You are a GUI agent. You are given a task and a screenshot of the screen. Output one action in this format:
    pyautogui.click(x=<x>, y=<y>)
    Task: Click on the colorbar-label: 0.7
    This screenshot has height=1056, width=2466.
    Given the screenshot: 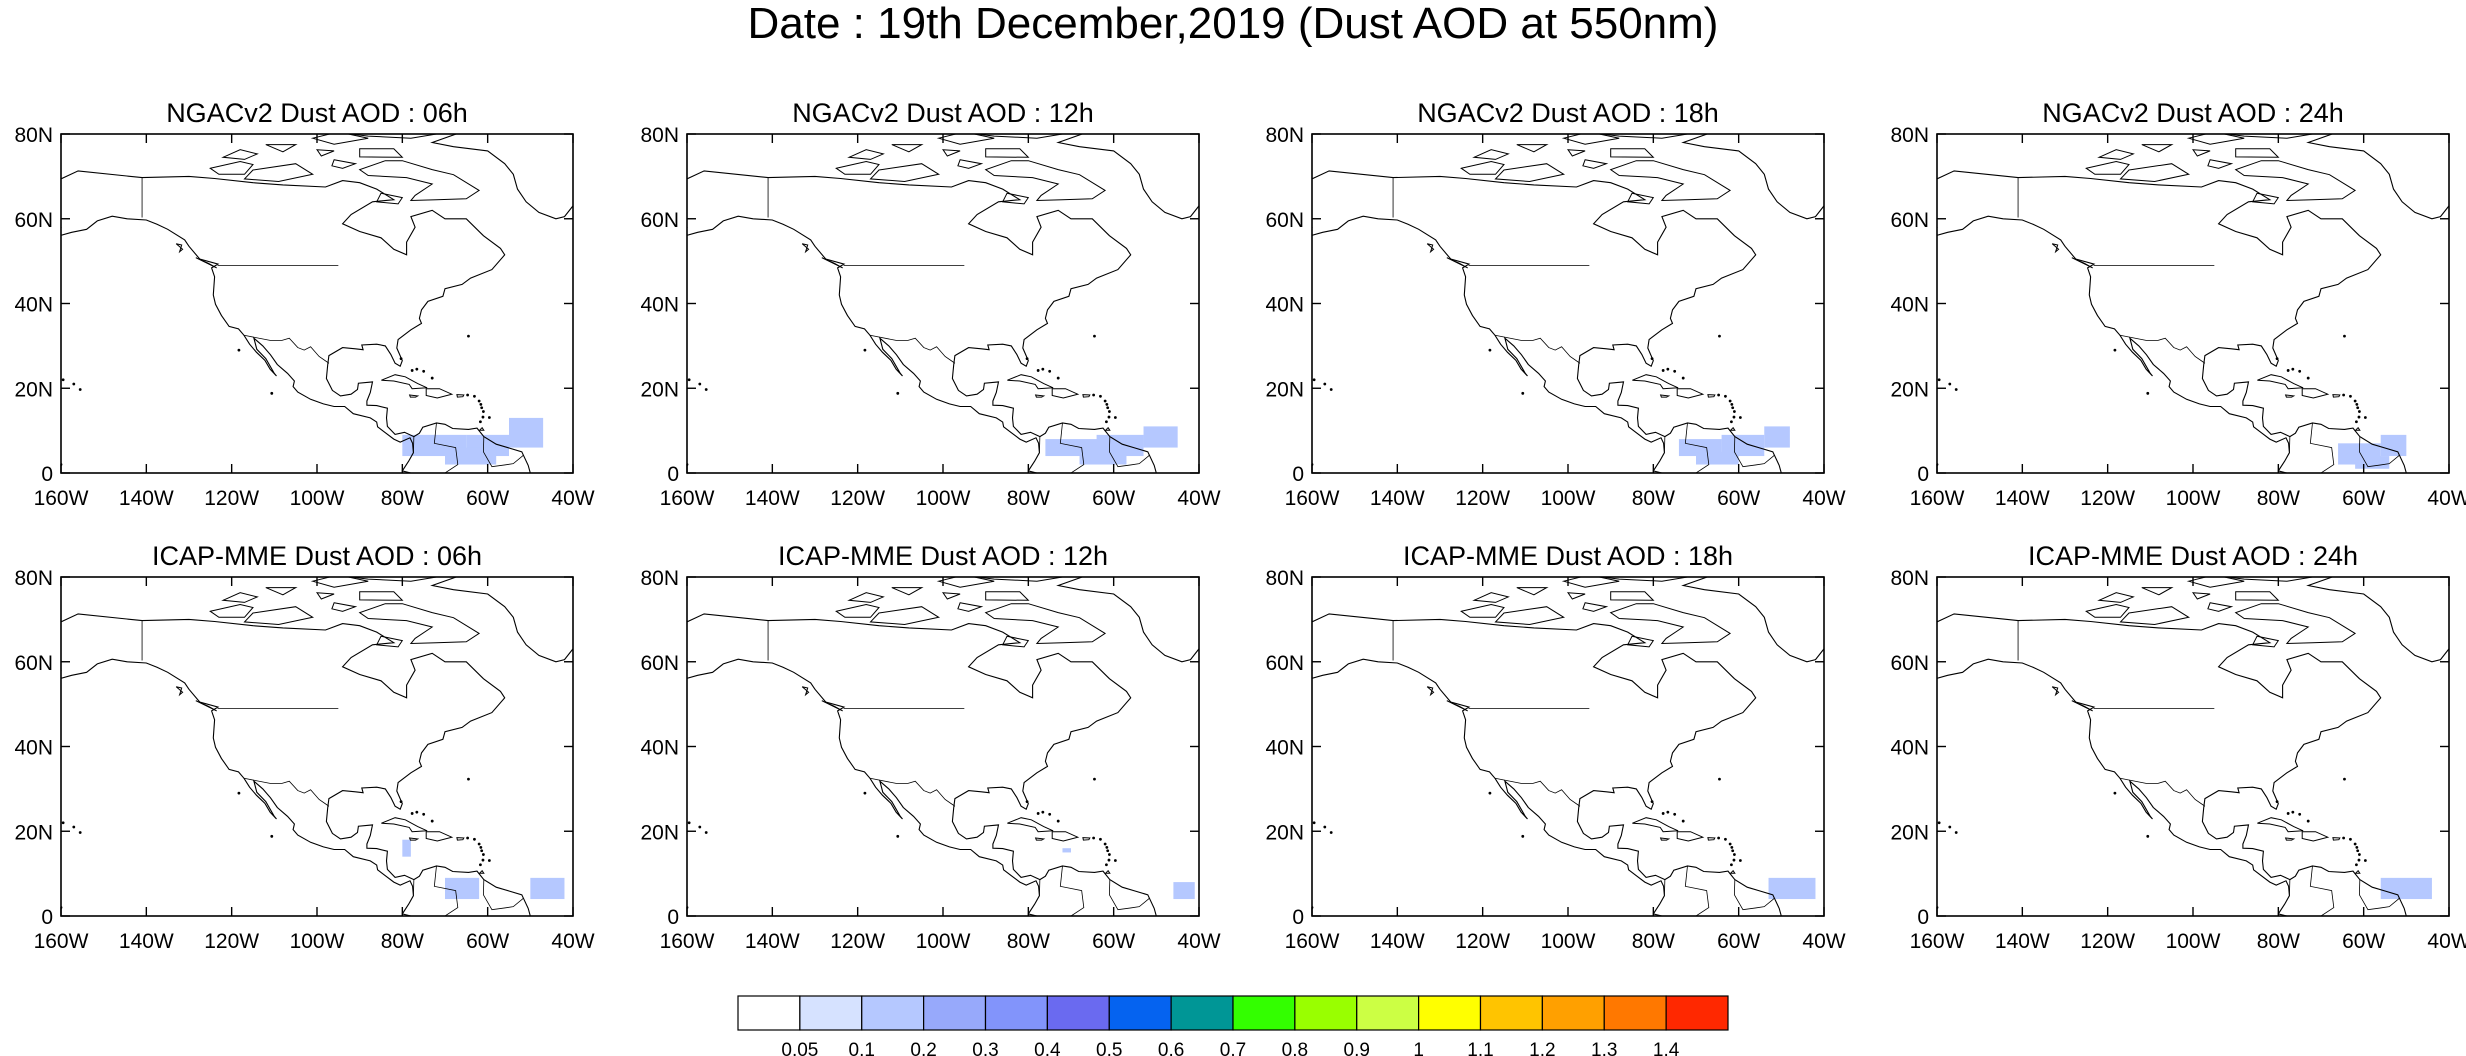 What is the action you would take?
    pyautogui.click(x=1233, y=1048)
    